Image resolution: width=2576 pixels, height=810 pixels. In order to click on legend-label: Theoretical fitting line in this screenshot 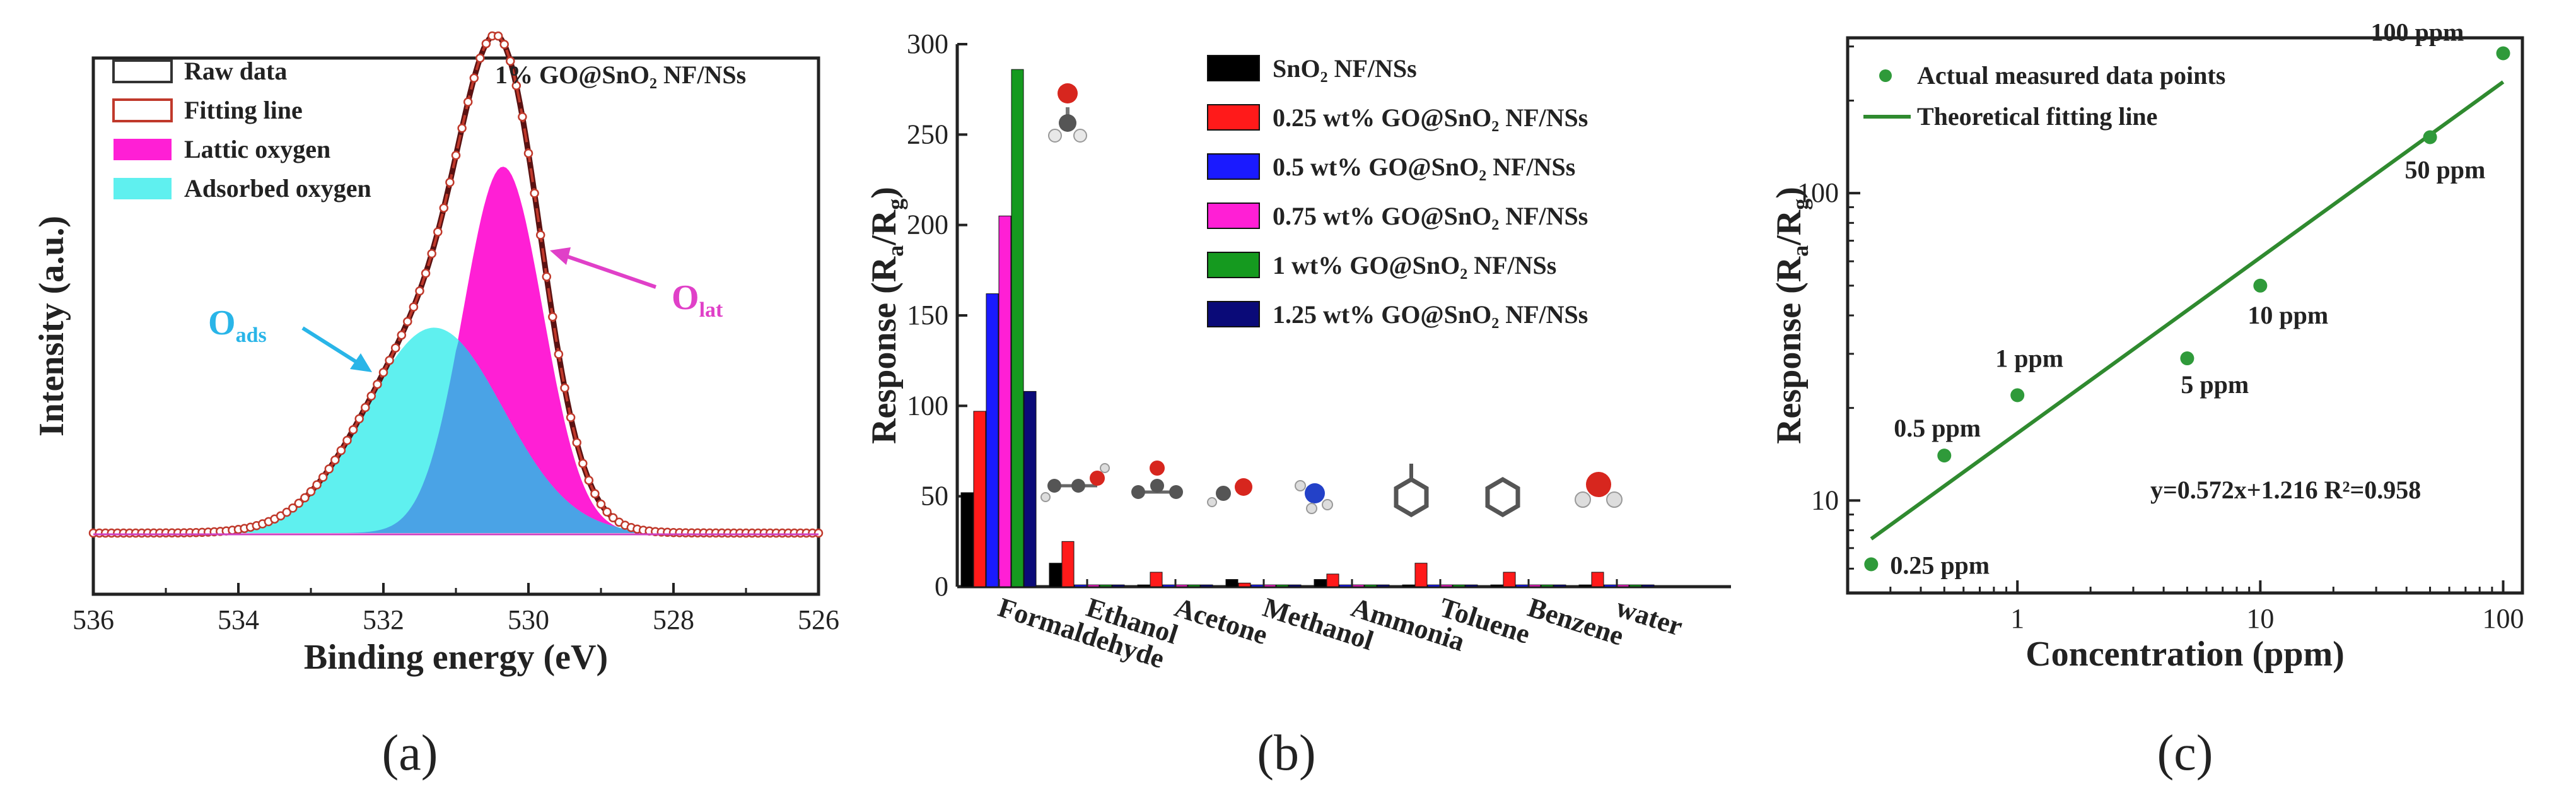, I will do `click(2037, 116)`.